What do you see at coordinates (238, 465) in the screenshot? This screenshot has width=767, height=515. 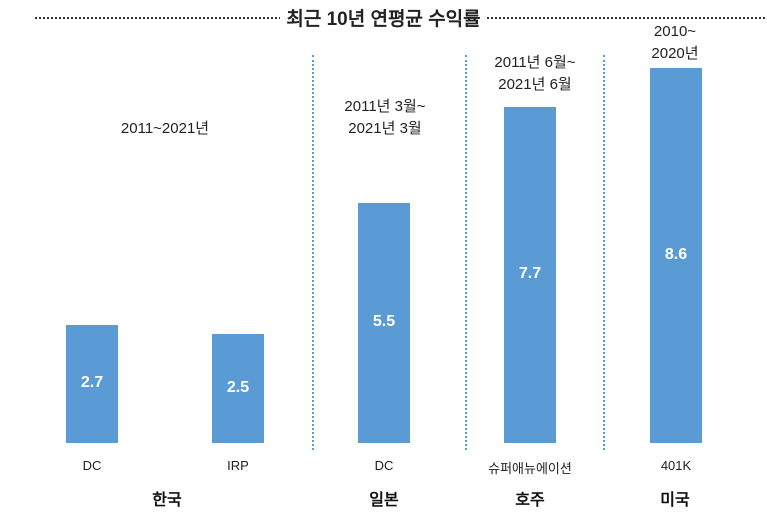 I see `category-label: IRP` at bounding box center [238, 465].